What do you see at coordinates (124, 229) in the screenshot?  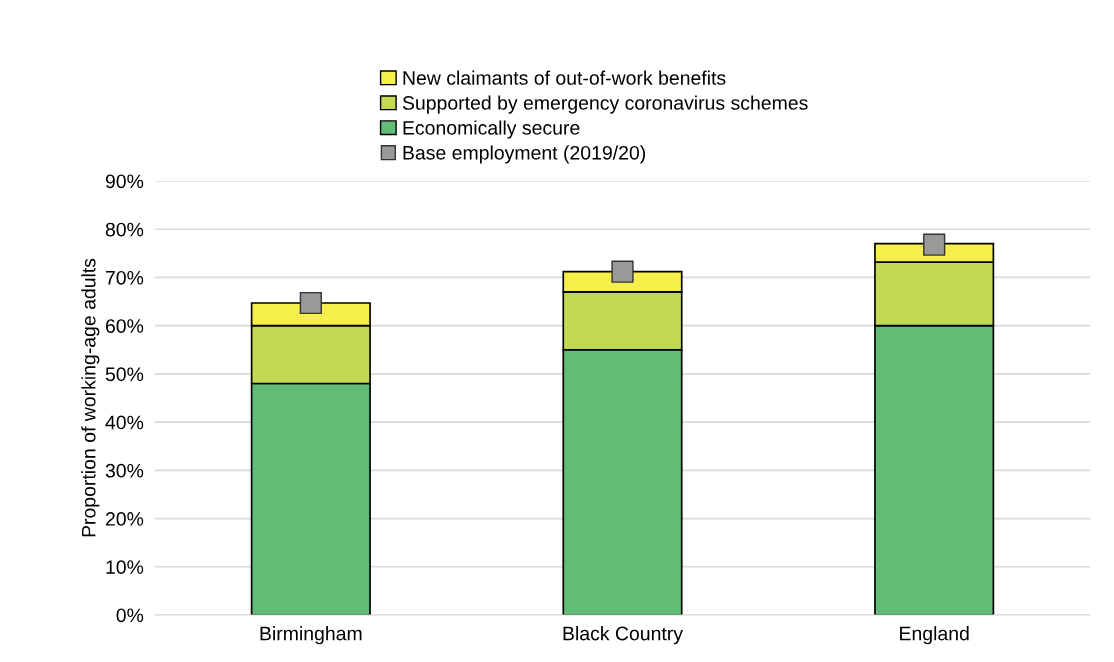 I see `y-tick-label: 80%` at bounding box center [124, 229].